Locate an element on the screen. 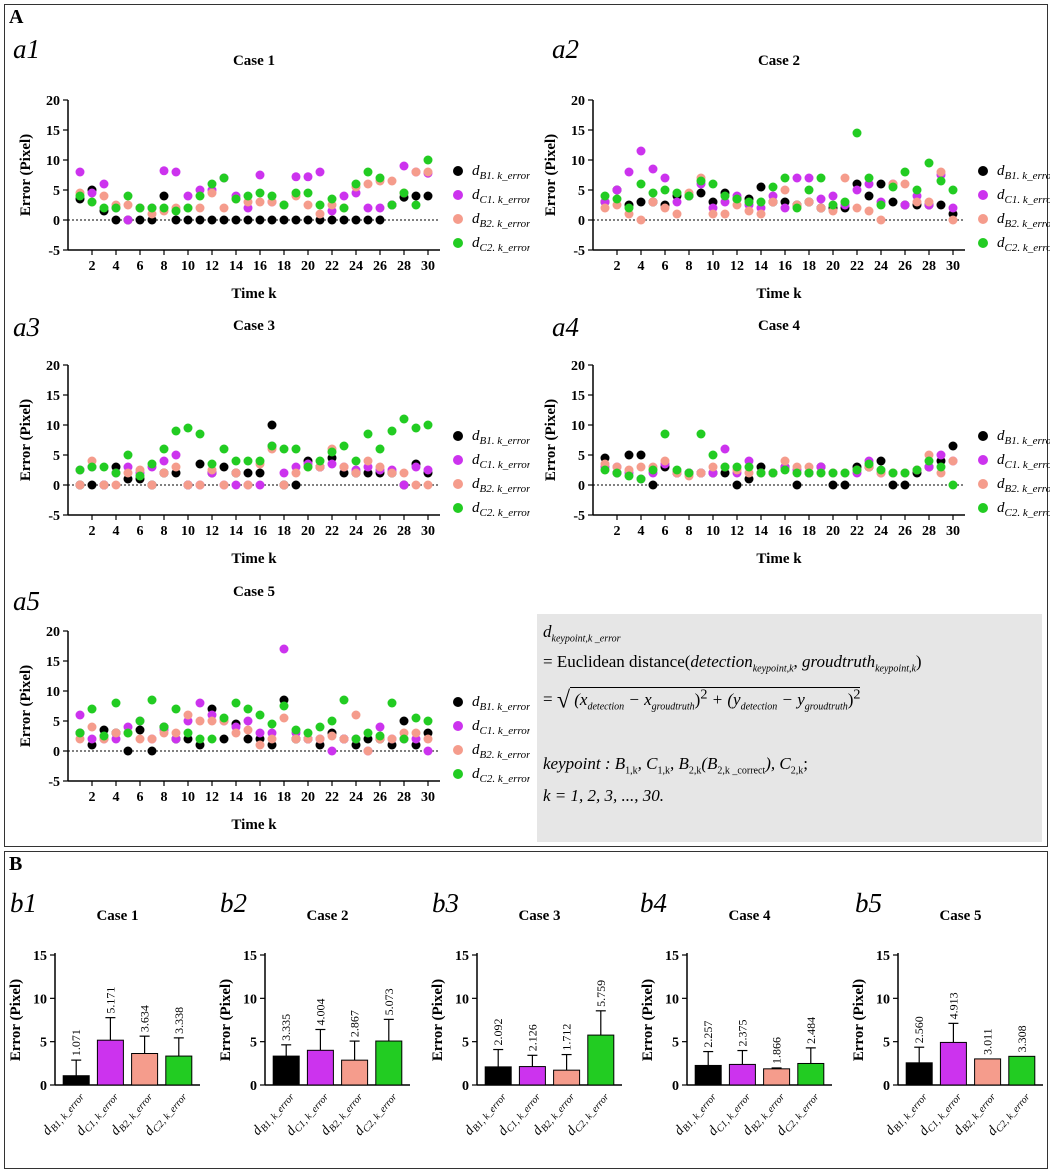  x-tick-label: 6 is located at coordinates (665, 266).